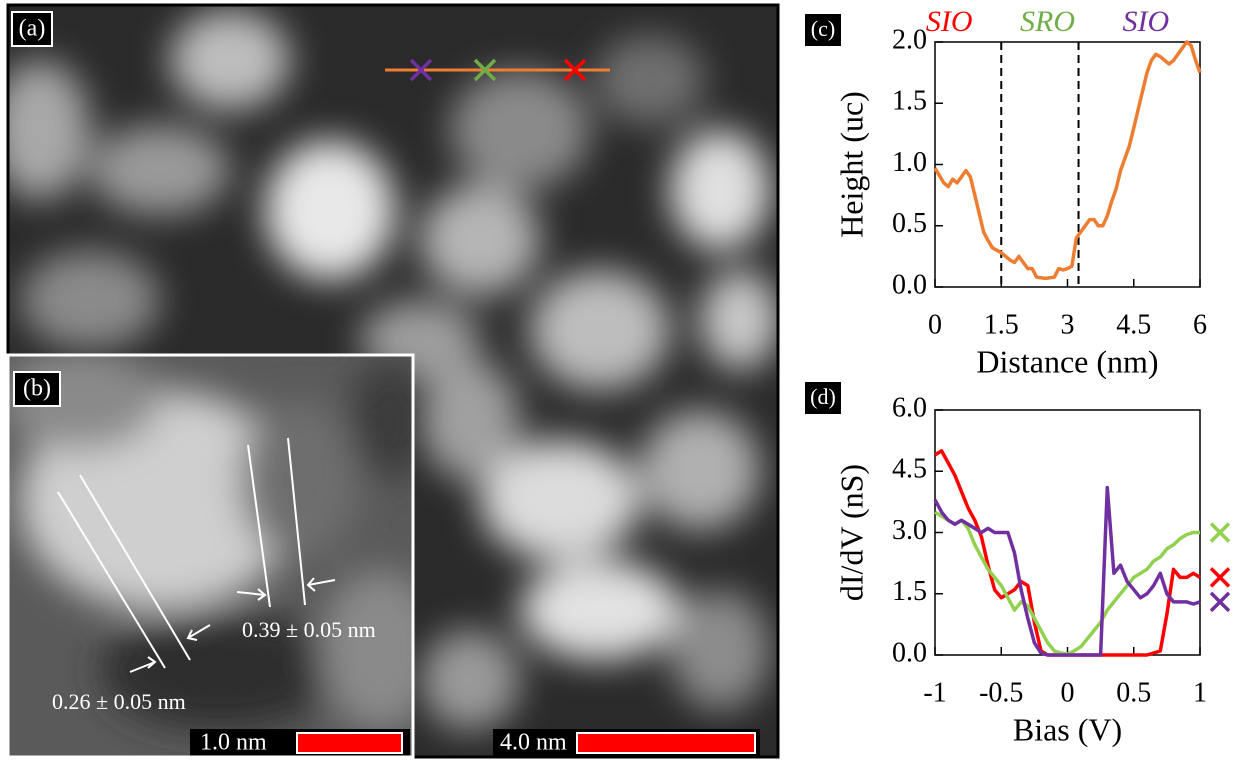  What do you see at coordinates (1047, 21) in the screenshot?
I see `region-label: SRO` at bounding box center [1047, 21].